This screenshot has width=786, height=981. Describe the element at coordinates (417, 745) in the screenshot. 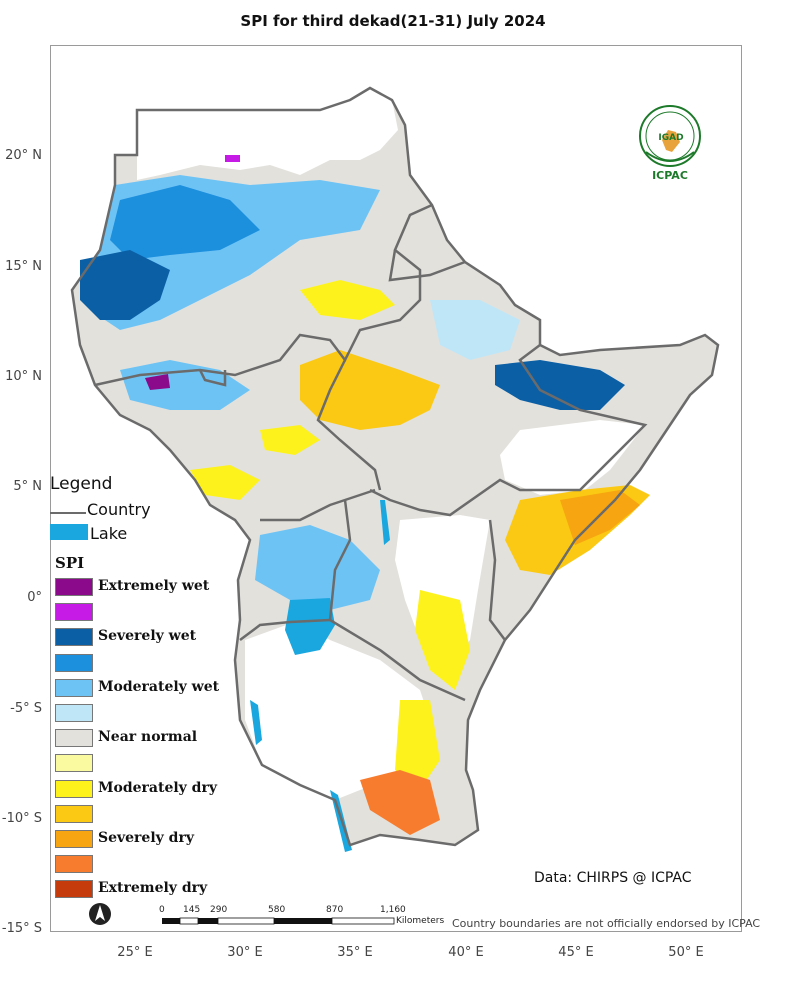

I see `dry-zone-tanzania` at that location.